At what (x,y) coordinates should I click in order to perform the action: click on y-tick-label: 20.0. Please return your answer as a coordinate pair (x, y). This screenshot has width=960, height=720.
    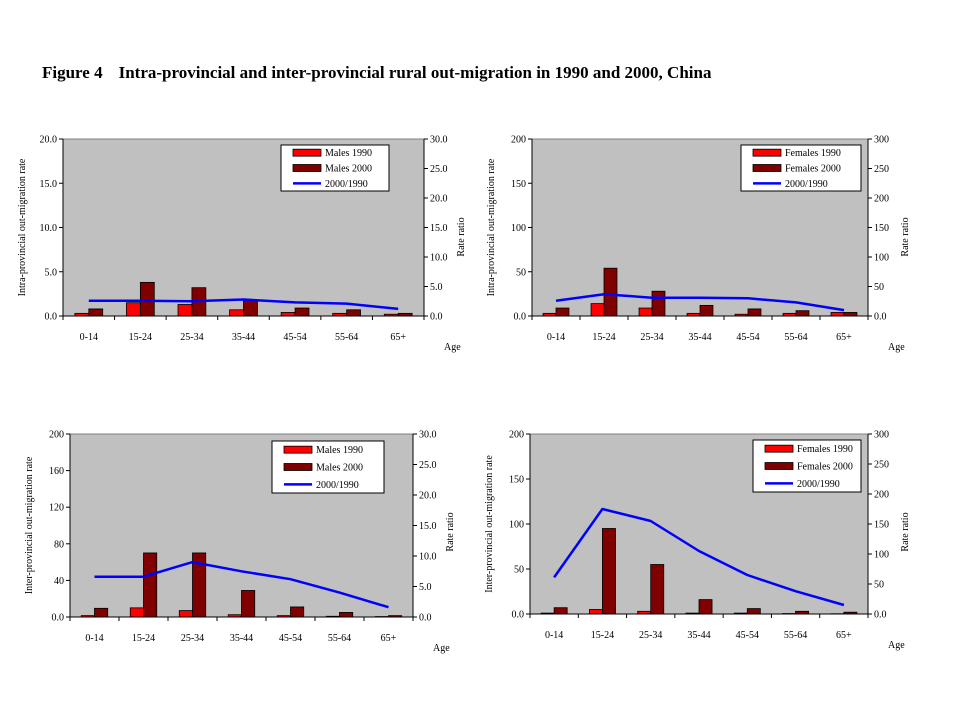
    Looking at the image, I should click on (49, 140).